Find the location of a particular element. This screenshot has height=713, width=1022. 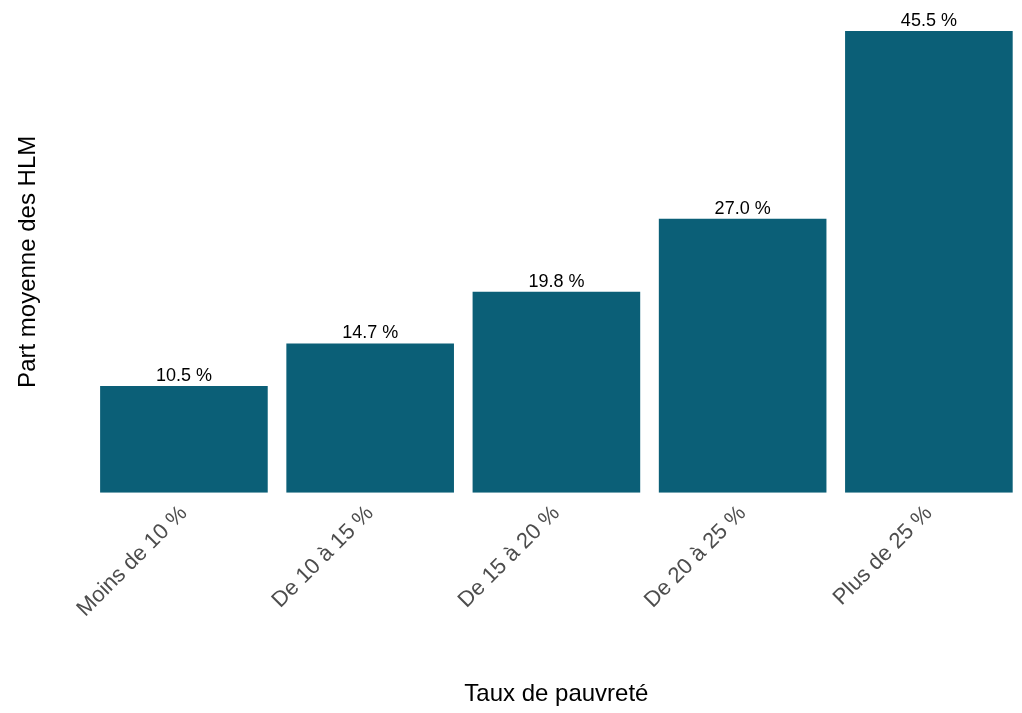

x-tick-label: De 20 à 25 % is located at coordinates (694, 556).